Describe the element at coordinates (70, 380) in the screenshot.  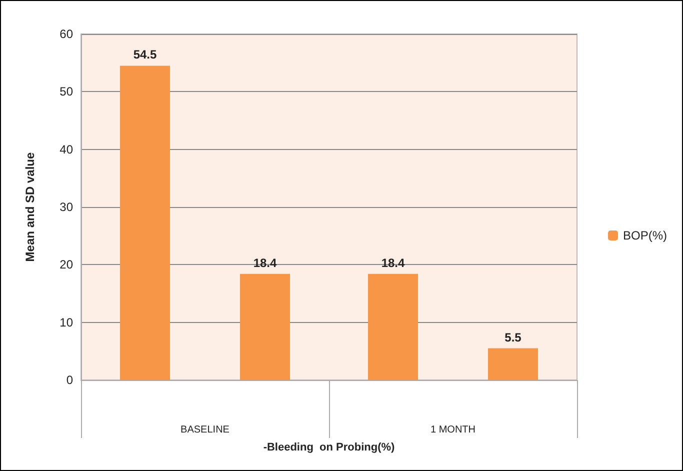
I see `y-tick-label: 0` at that location.